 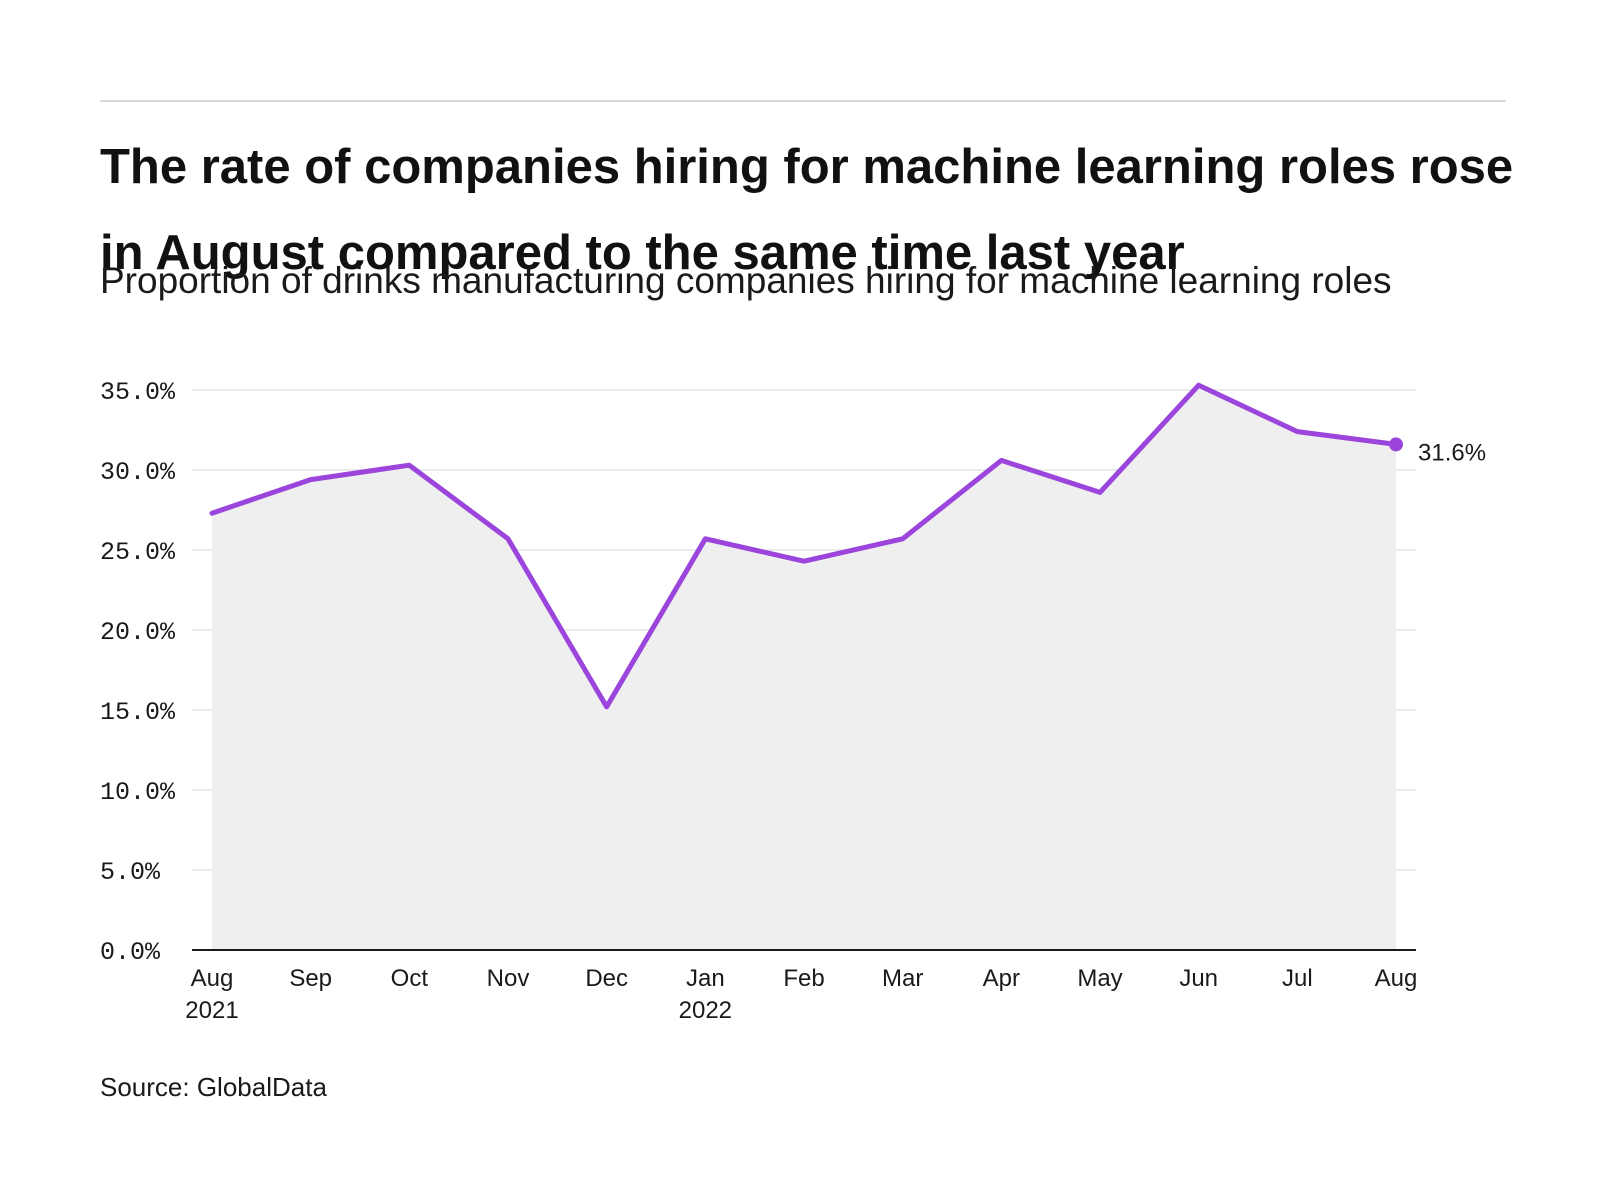 I want to click on x-tick-label: Aug 2021, so click(x=211, y=994).